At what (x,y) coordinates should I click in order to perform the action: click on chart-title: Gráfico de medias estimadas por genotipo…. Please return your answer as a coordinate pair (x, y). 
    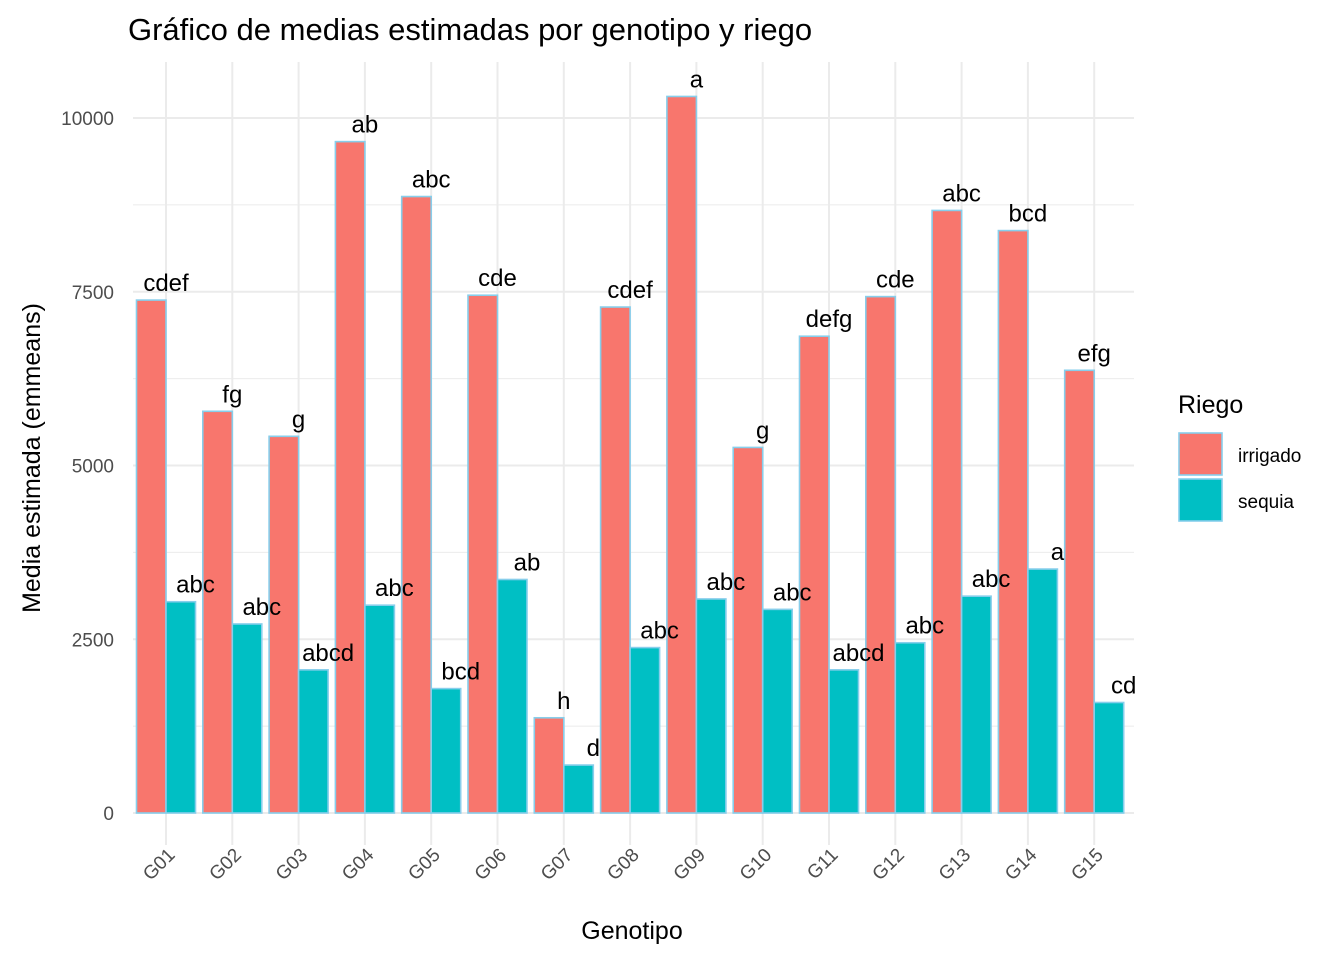
    Looking at the image, I should click on (470, 29).